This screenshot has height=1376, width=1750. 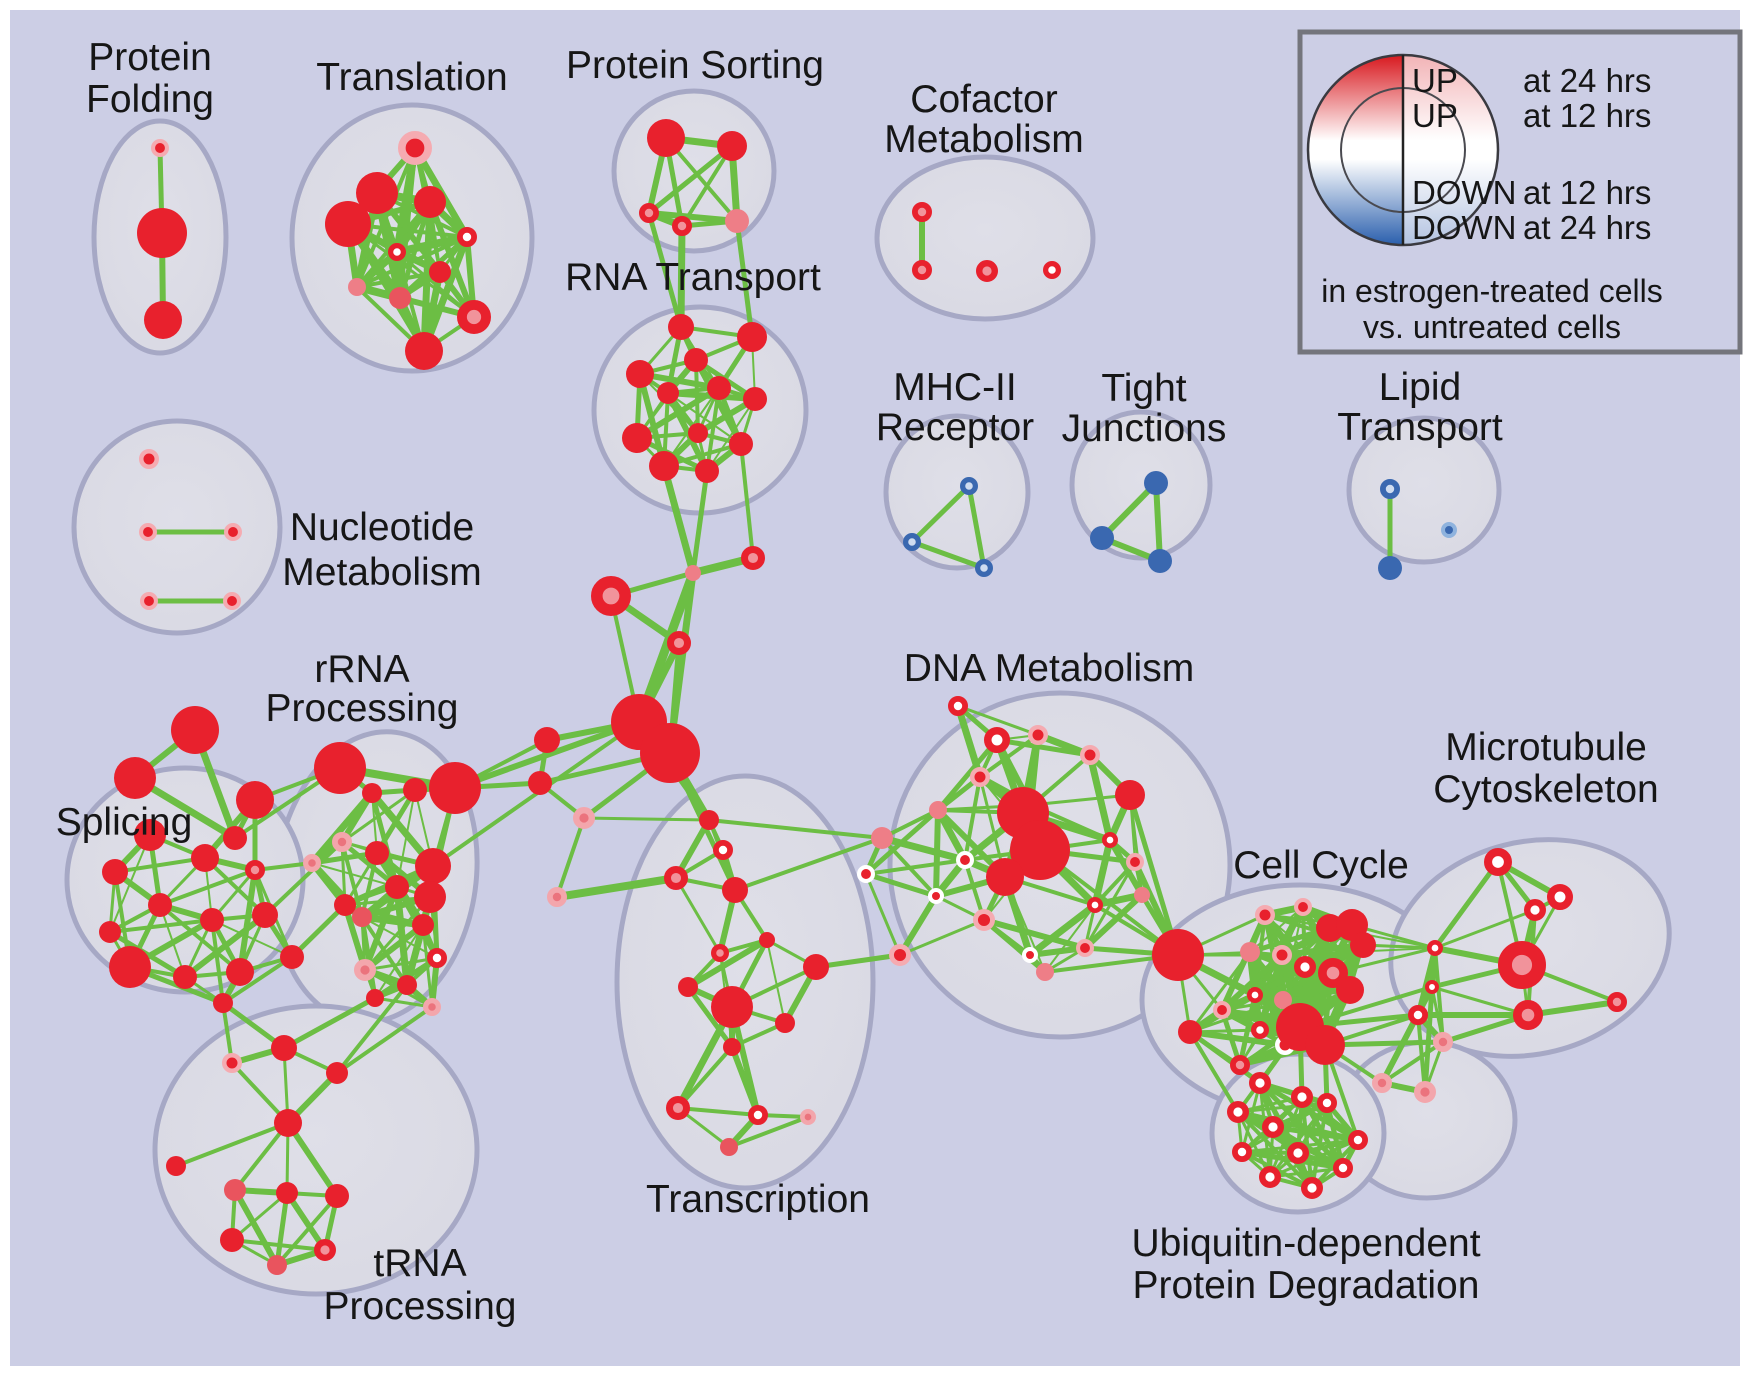 What do you see at coordinates (1434, 948) in the screenshot?
I see `node-m6` at bounding box center [1434, 948].